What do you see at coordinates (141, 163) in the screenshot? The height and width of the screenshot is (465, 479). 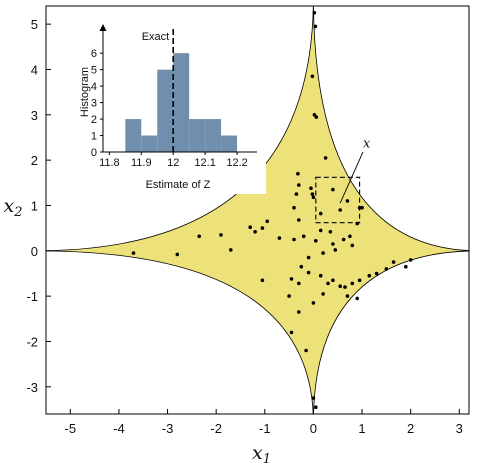 I see `inset-x-tick-label: 11.9` at bounding box center [141, 163].